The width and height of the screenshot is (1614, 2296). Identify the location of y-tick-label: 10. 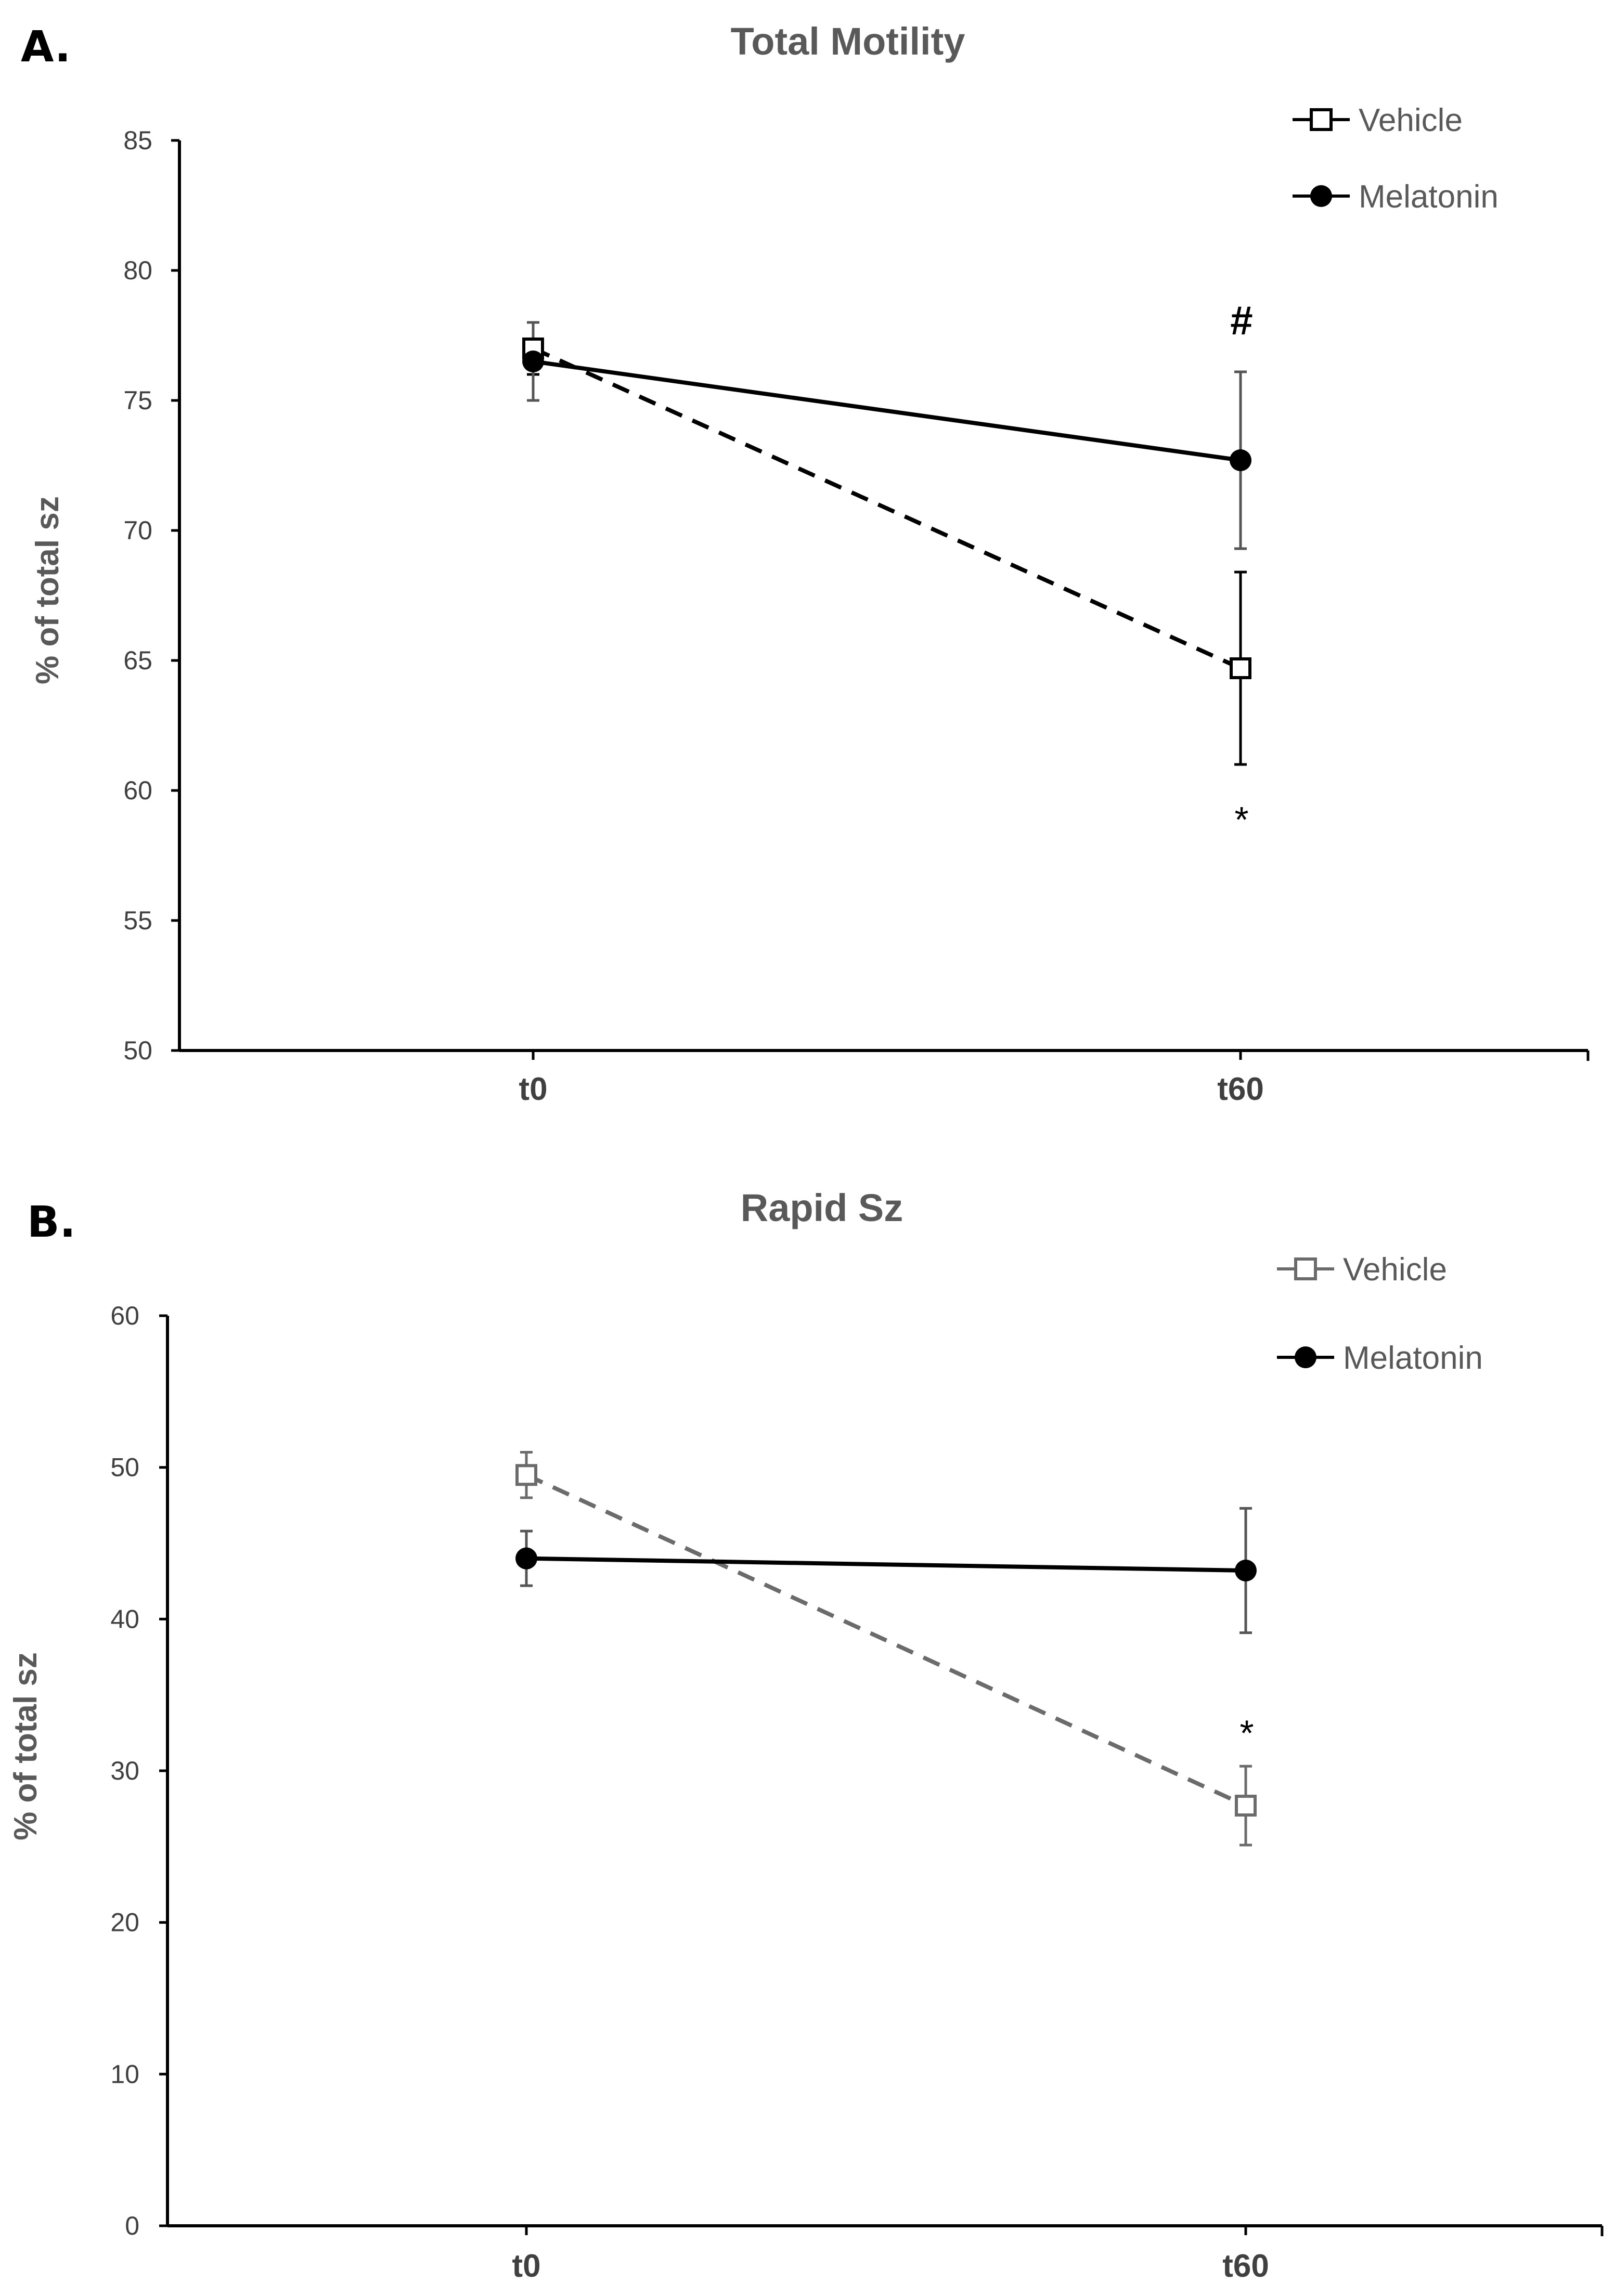
(124, 2074).